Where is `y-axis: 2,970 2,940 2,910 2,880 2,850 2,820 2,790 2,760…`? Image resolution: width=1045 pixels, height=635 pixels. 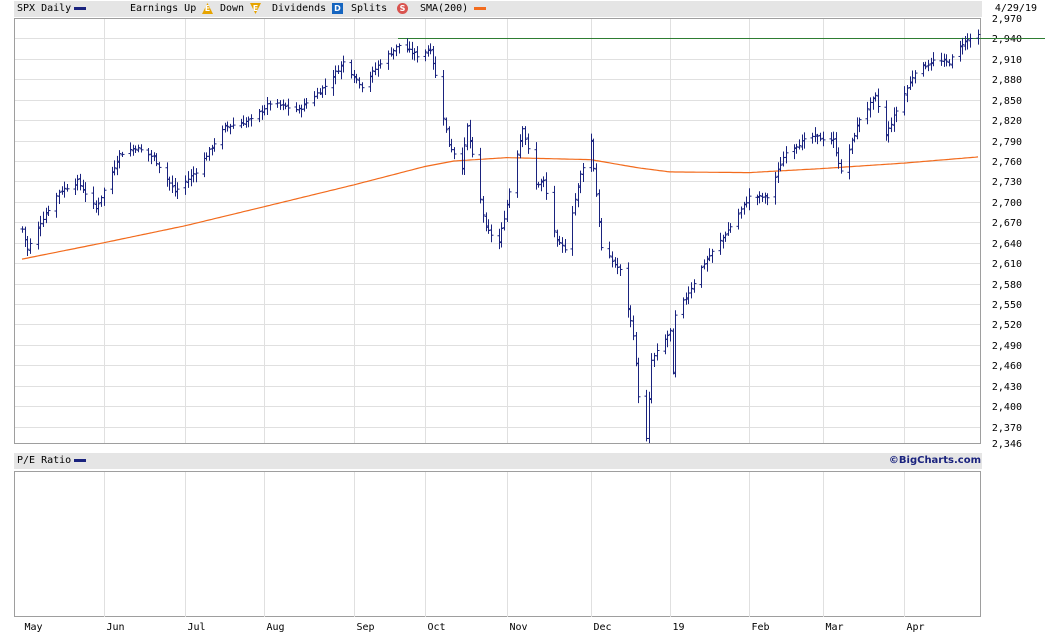 y-axis: 2,970 2,940 2,910 2,880 2,850 2,820 2,790 2,760… is located at coordinates (1007, 232).